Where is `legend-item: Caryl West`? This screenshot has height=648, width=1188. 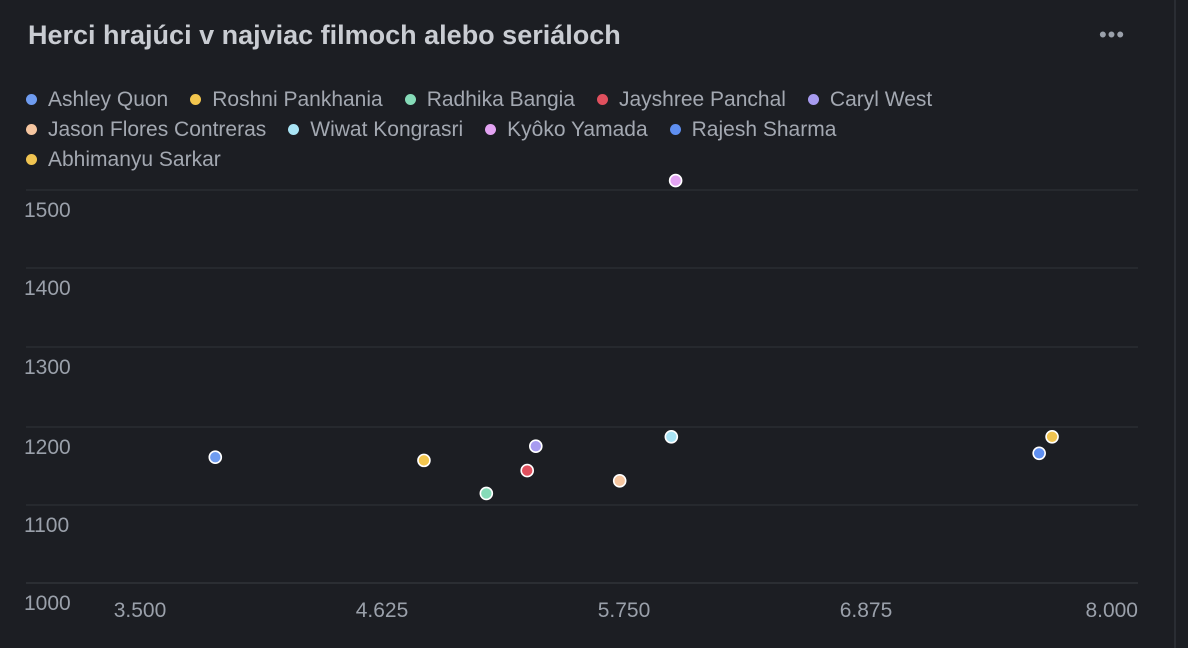 legend-item: Caryl West is located at coordinates (870, 99).